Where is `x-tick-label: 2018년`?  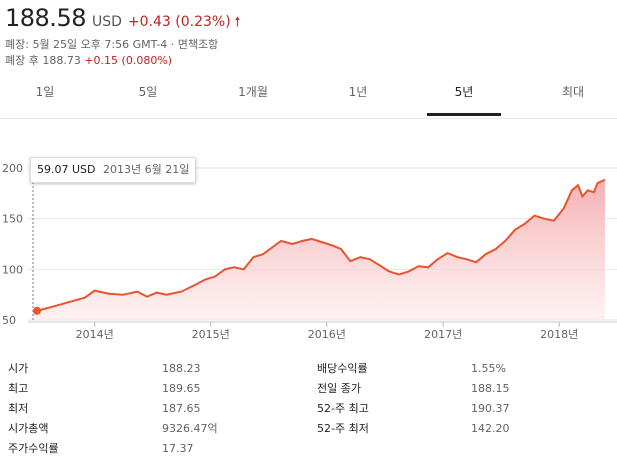 x-tick-label: 2018년 is located at coordinates (559, 334).